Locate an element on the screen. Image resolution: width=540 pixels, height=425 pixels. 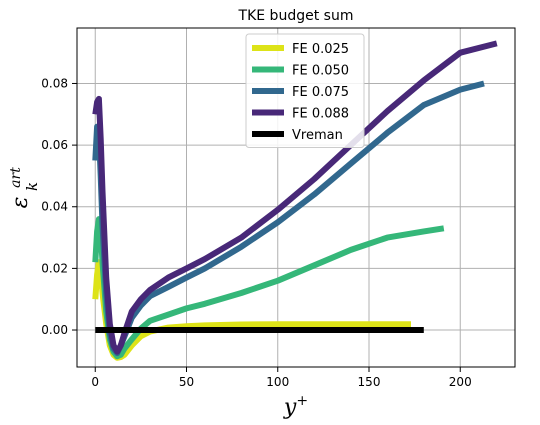
x-axis-label: y+ is located at coordinates (295, 406).